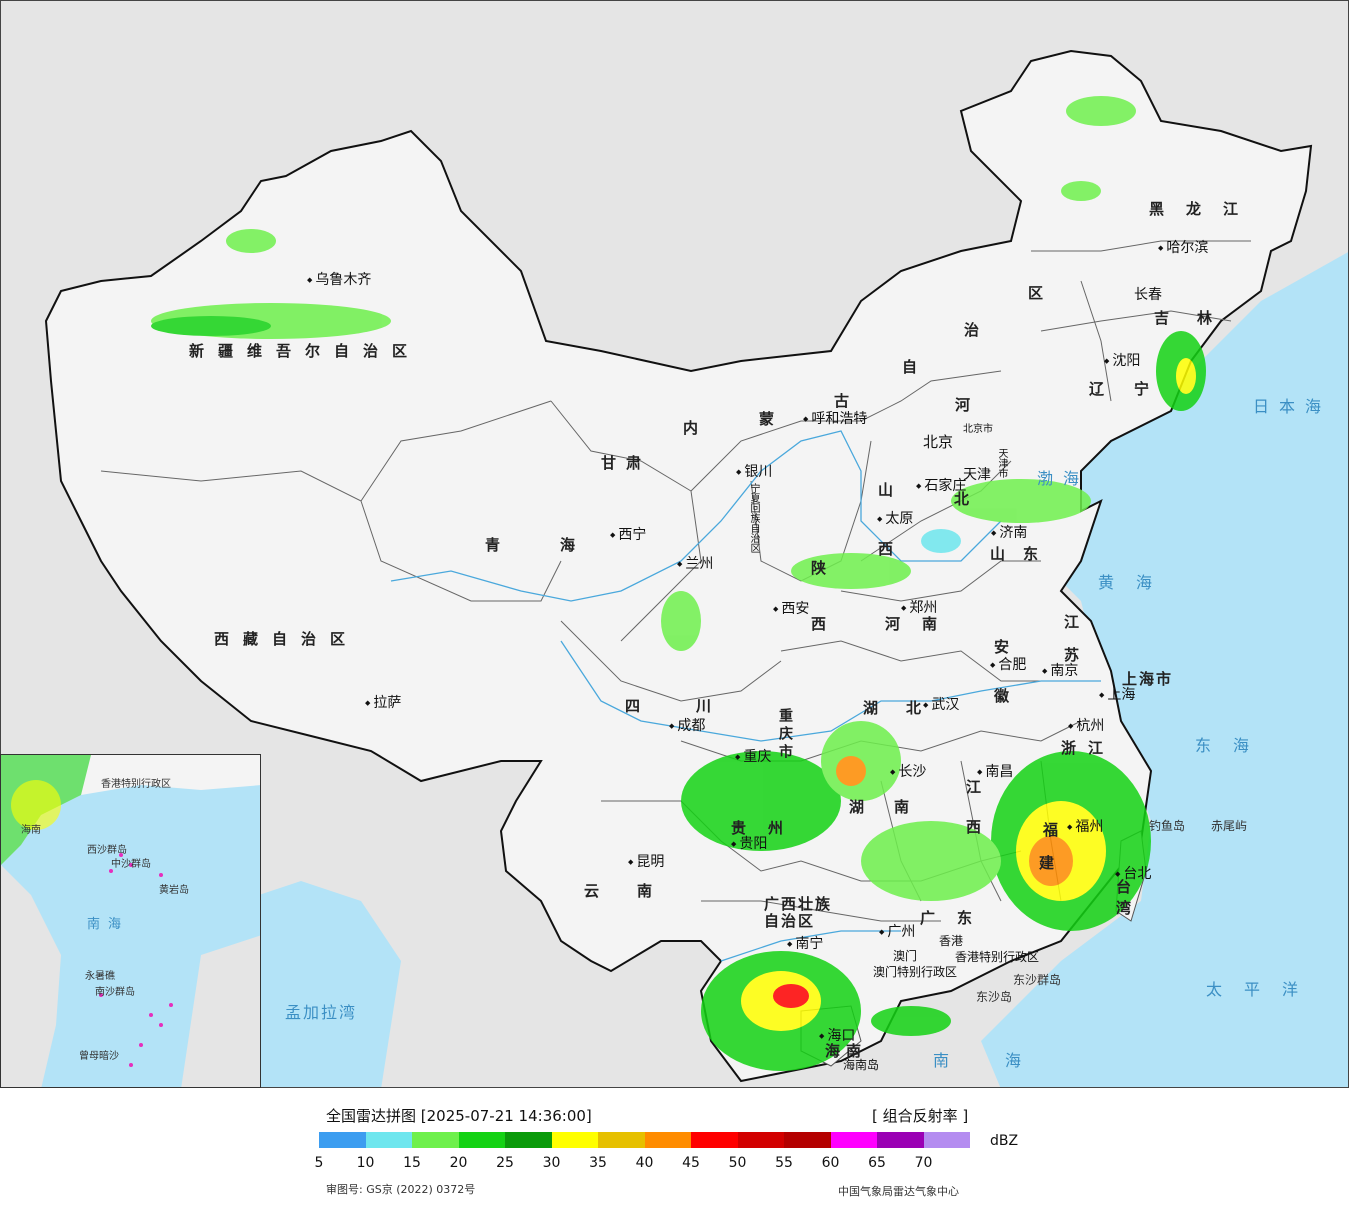 The width and height of the screenshot is (1349, 1208). What do you see at coordinates (598, 1163) in the screenshot?
I see `color-scale-tick: 35` at bounding box center [598, 1163].